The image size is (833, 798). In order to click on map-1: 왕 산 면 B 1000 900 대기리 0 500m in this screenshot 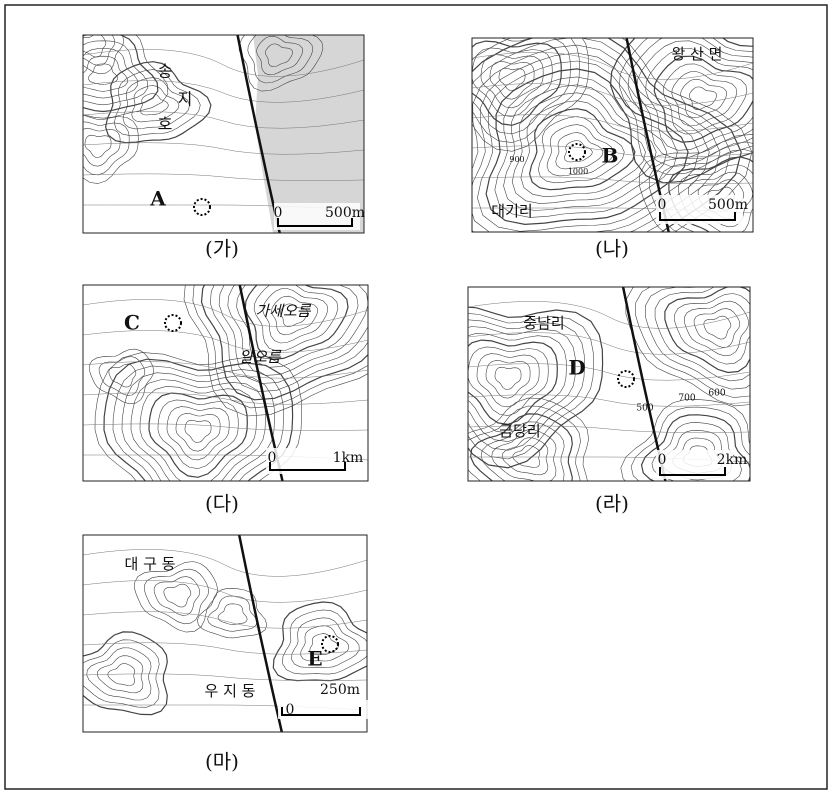, I will do `click(612, 135)`.